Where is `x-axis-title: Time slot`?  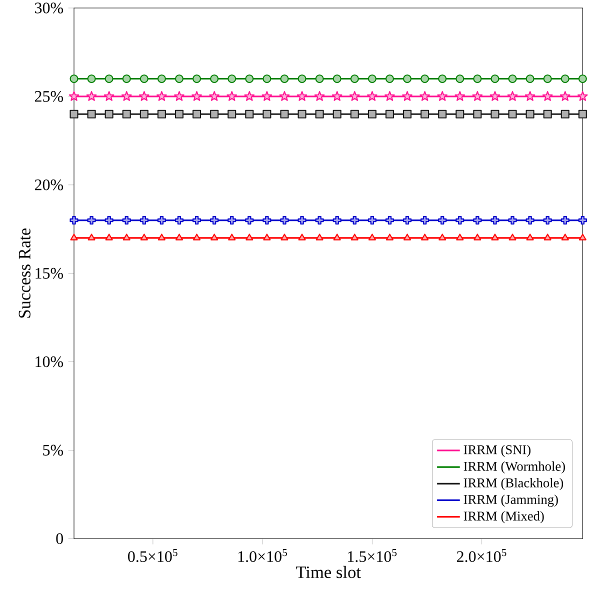 x-axis-title: Time slot is located at coordinates (328, 572).